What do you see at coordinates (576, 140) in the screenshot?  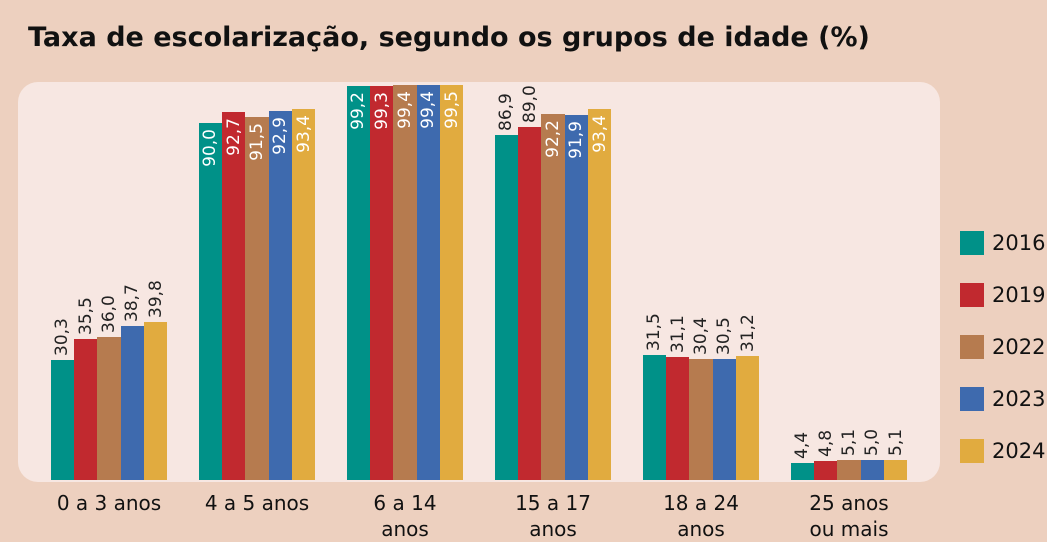 I see `value-label: 91,9` at bounding box center [576, 140].